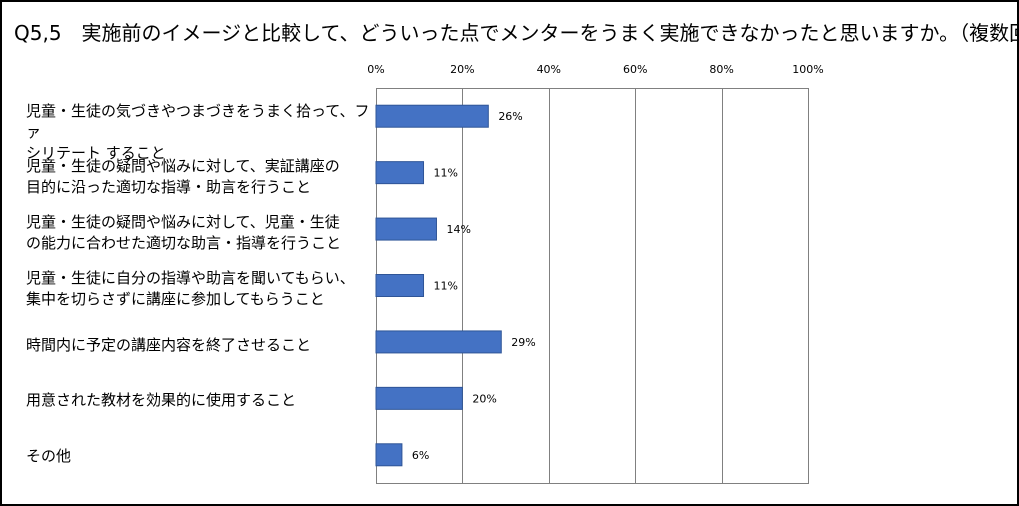  Describe the element at coordinates (420, 455) in the screenshot. I see `data-label: 6%` at that location.